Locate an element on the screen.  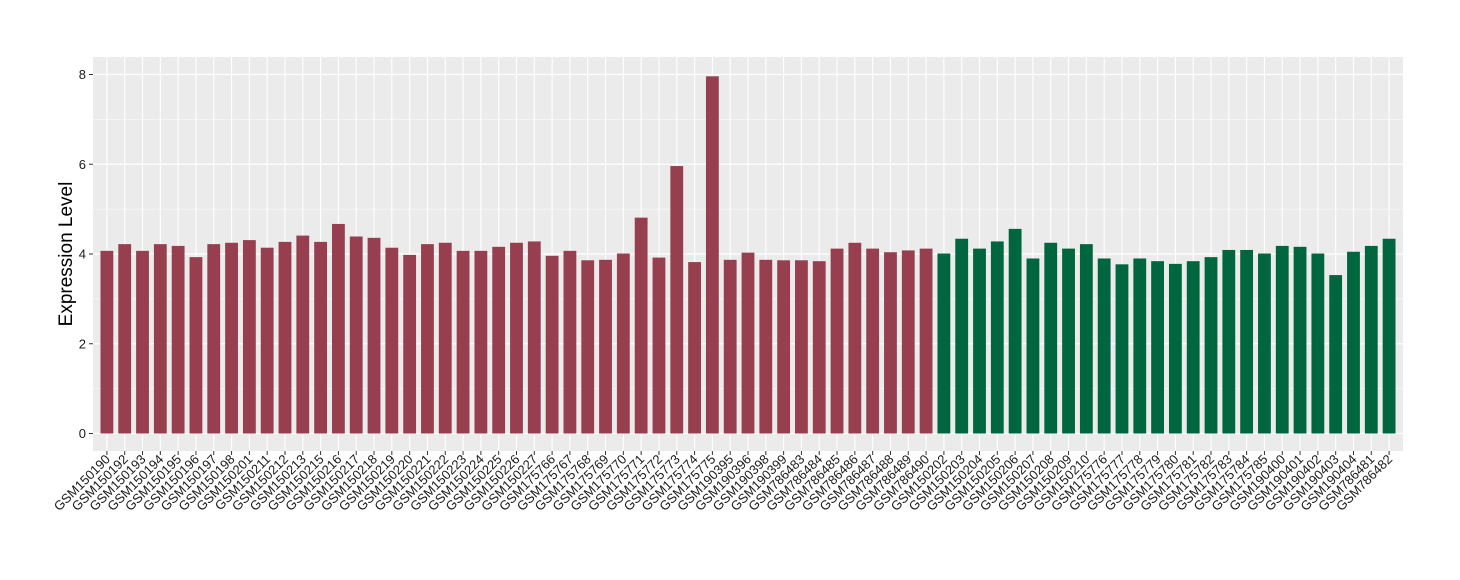
bar-GSM190402 is located at coordinates (1318, 343).